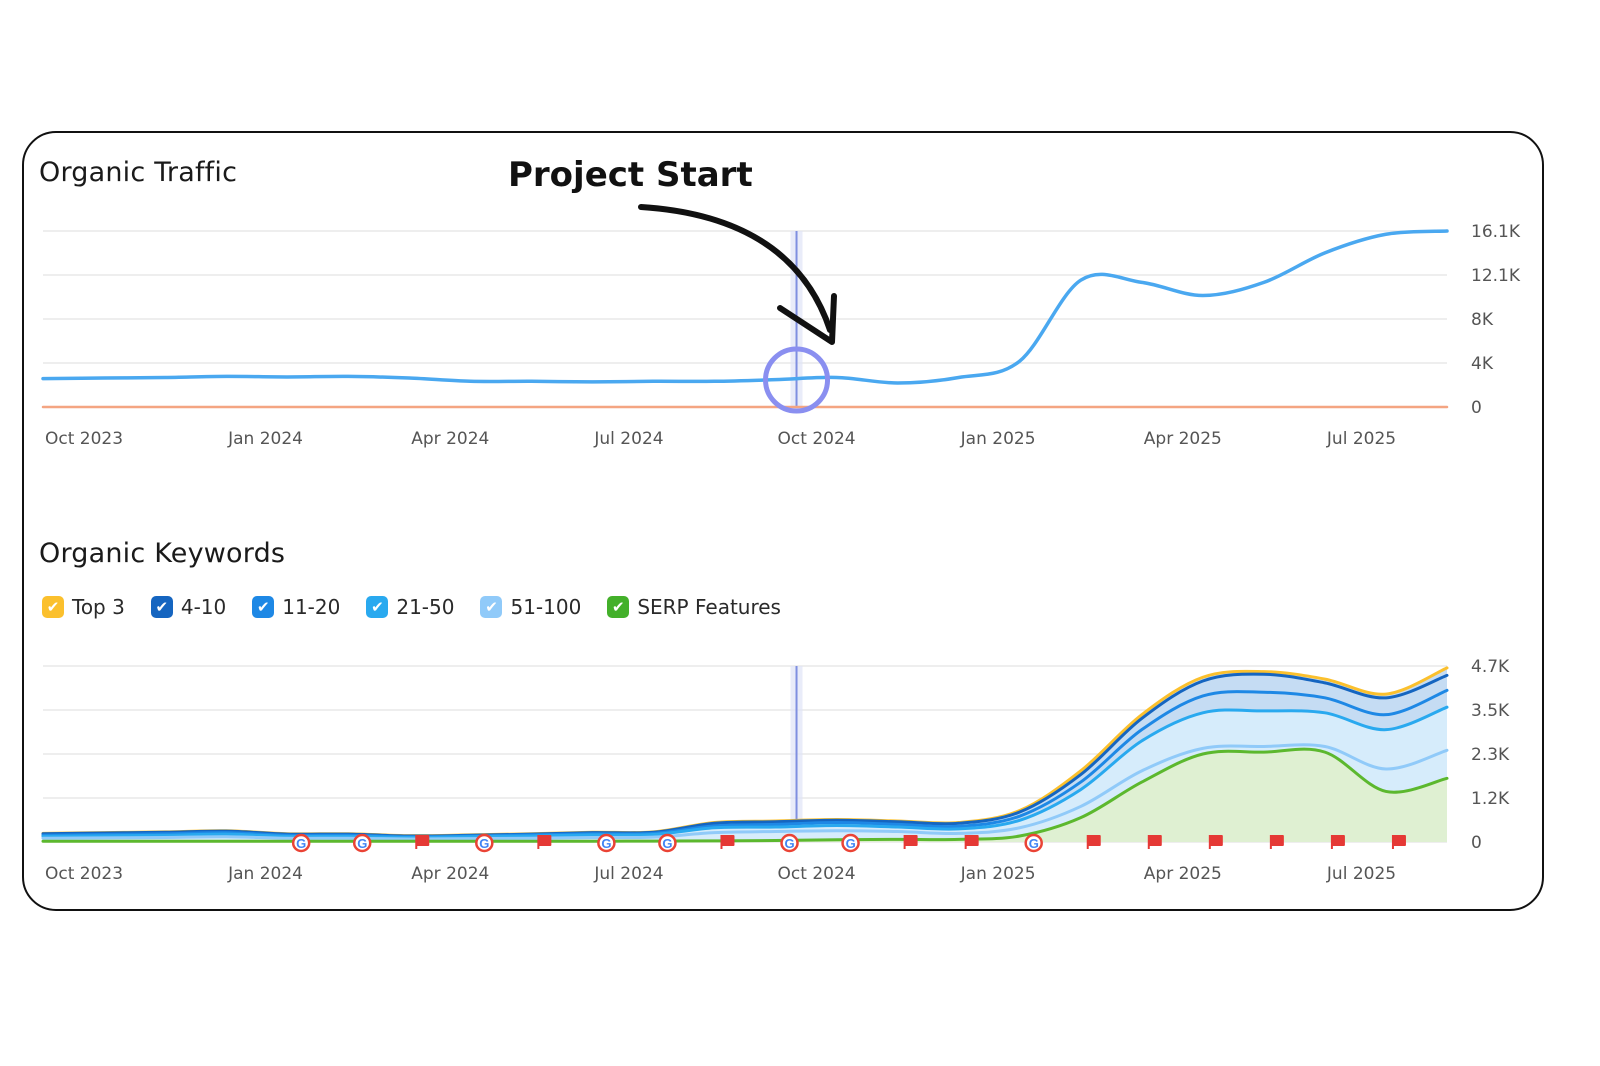 This screenshot has height=1066, width=1600. What do you see at coordinates (1496, 276) in the screenshot?
I see `y-tick-label: 12.1K` at bounding box center [1496, 276].